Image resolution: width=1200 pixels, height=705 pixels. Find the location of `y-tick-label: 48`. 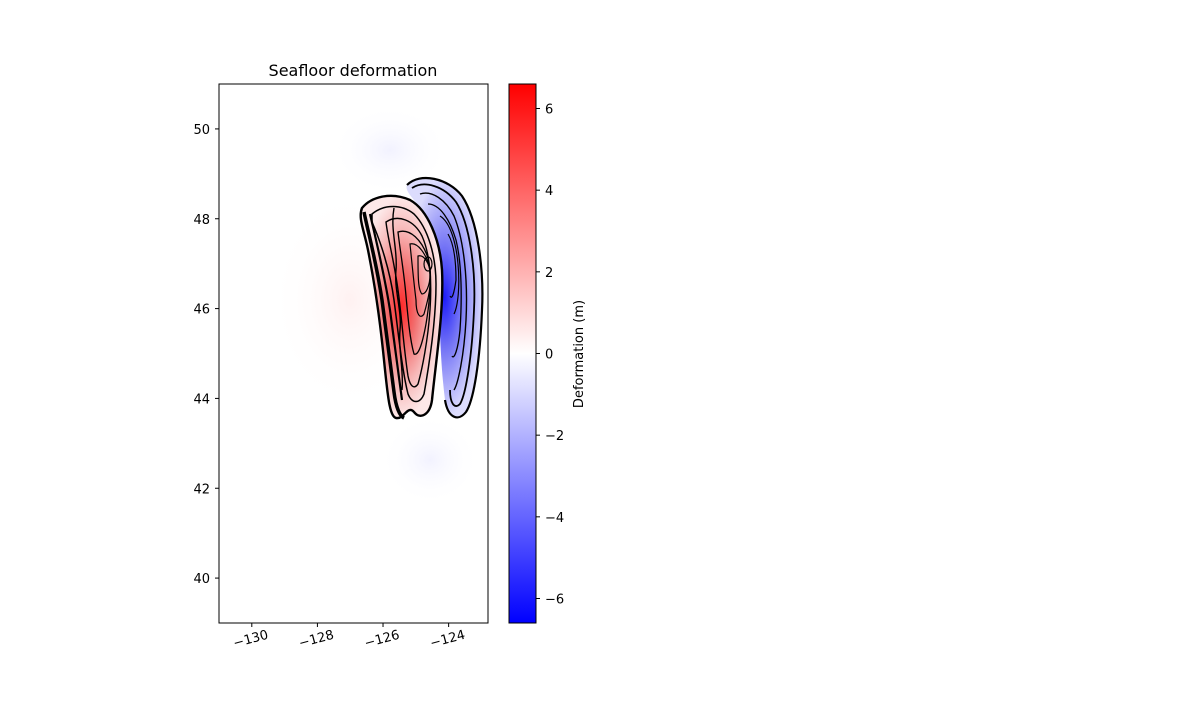

y-tick-label: 48 is located at coordinates (201, 220).